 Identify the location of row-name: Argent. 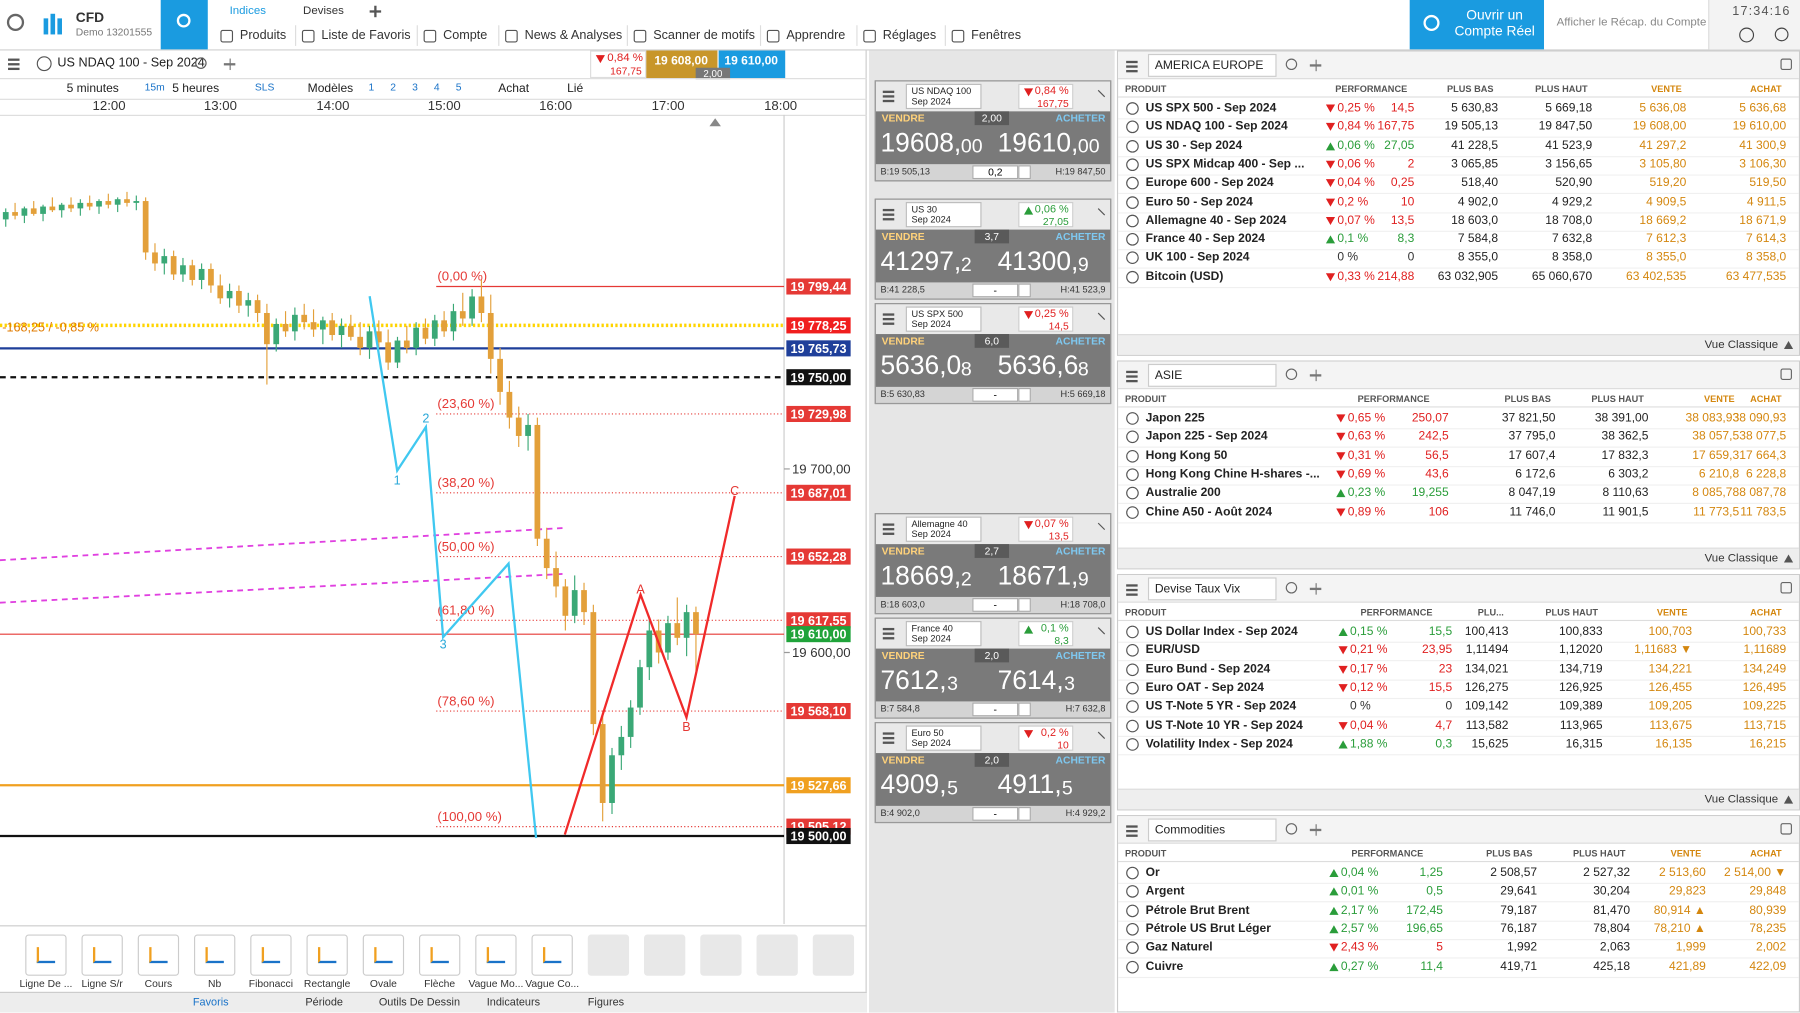
(1165, 891).